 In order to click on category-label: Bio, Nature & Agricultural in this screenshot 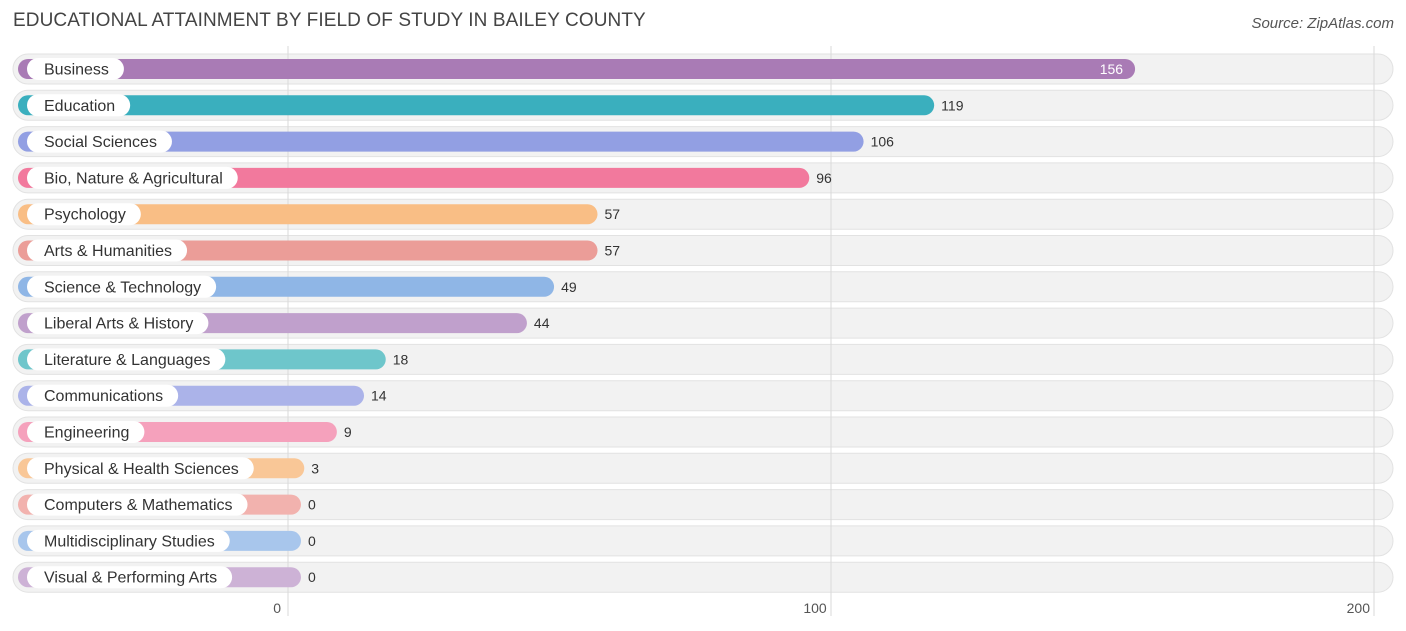, I will do `click(133, 178)`.